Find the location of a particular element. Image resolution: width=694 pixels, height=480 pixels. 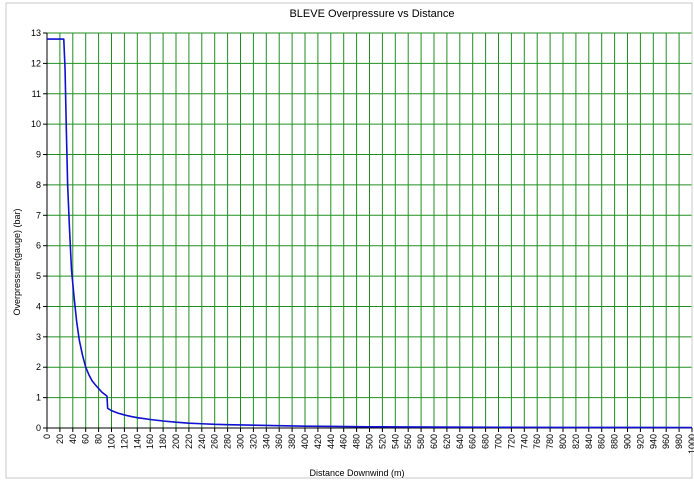

x-tick-label: 140 is located at coordinates (137, 441).